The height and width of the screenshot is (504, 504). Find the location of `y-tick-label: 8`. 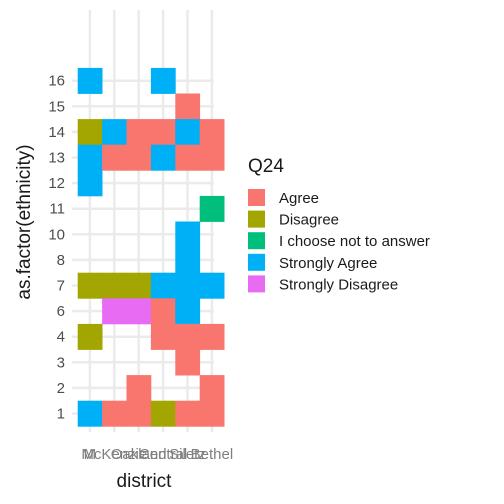

y-tick-label: 8 is located at coordinates (61, 260).